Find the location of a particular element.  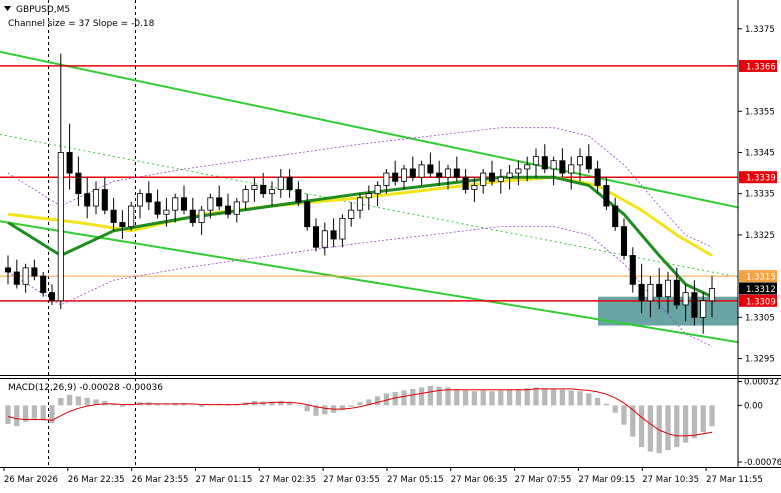

macd-panel is located at coordinates (360, 419).